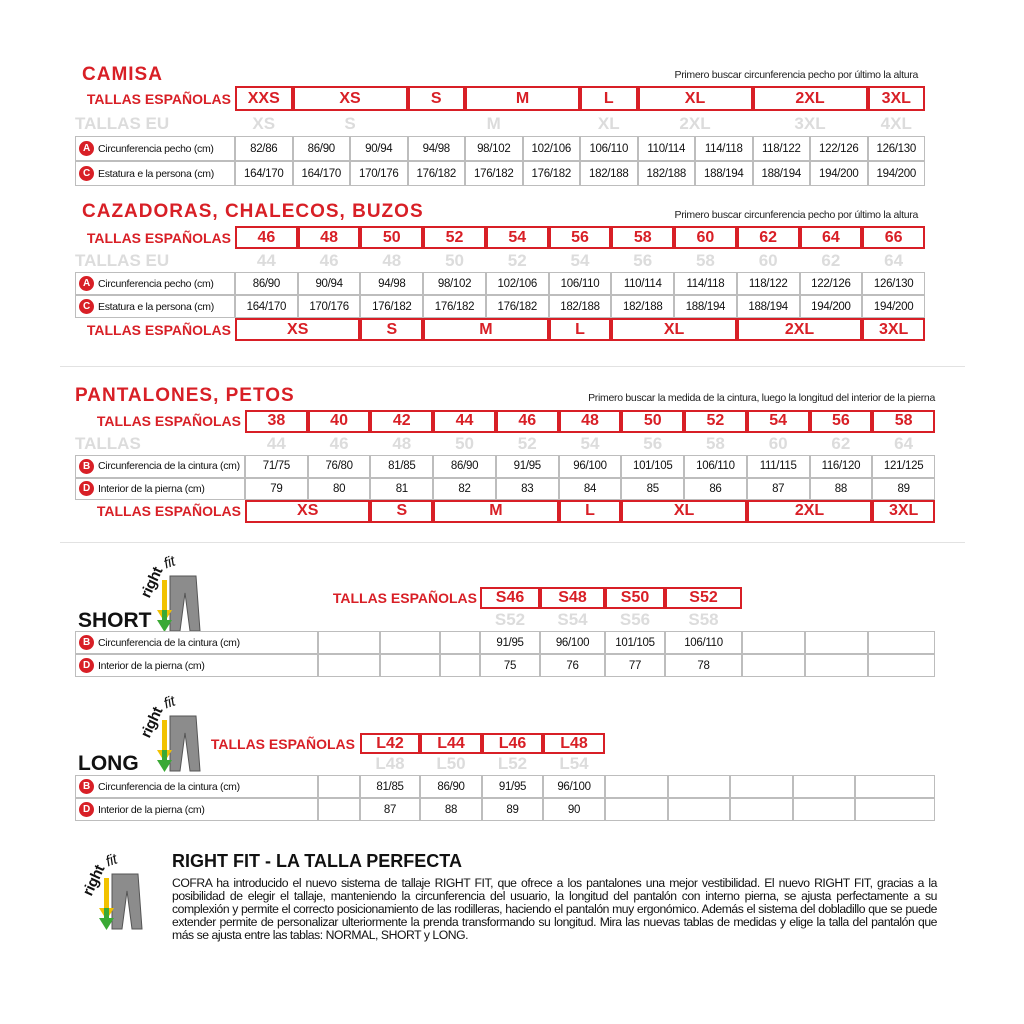  What do you see at coordinates (86, 809) in the screenshot?
I see `row-marker: D` at bounding box center [86, 809].